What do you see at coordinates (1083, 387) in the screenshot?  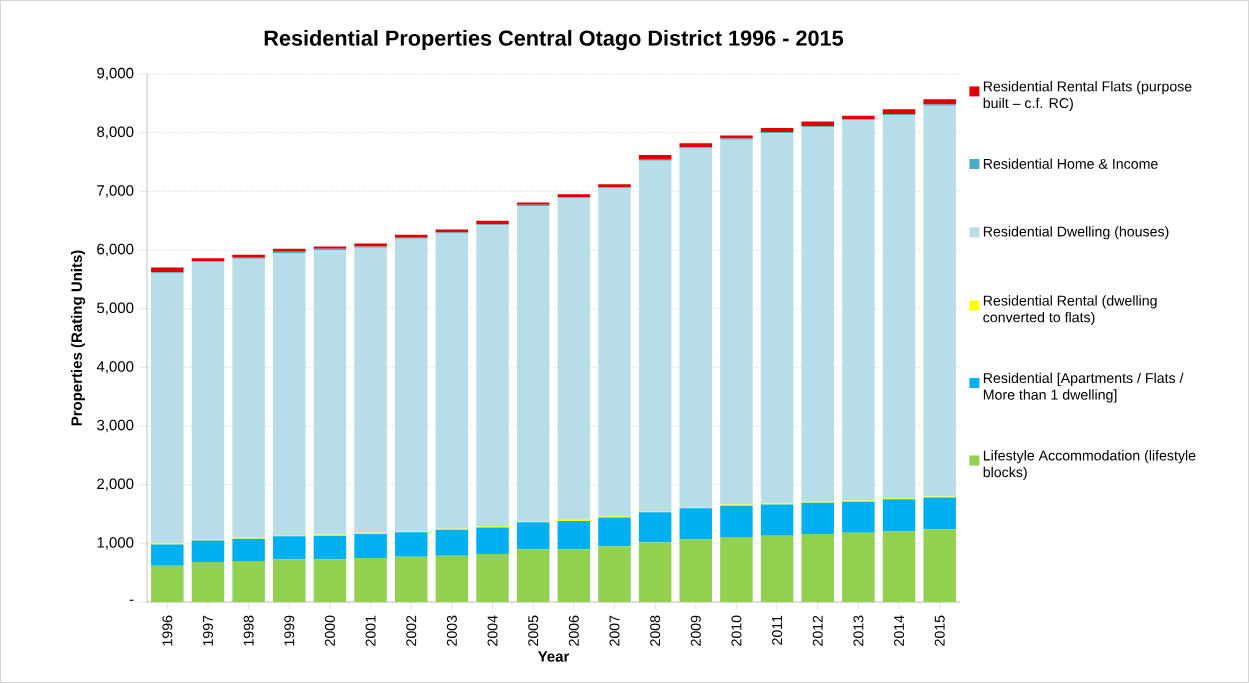 I see `legend-label: Residential [Apartments / Flats / More than 1 dwelling]` at bounding box center [1083, 387].